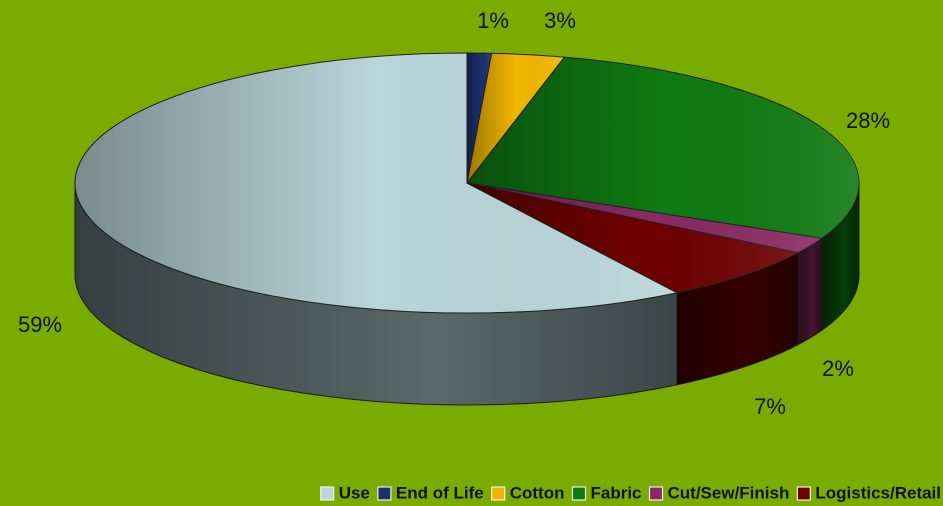  I want to click on legend-label: End of Life, so click(440, 492).